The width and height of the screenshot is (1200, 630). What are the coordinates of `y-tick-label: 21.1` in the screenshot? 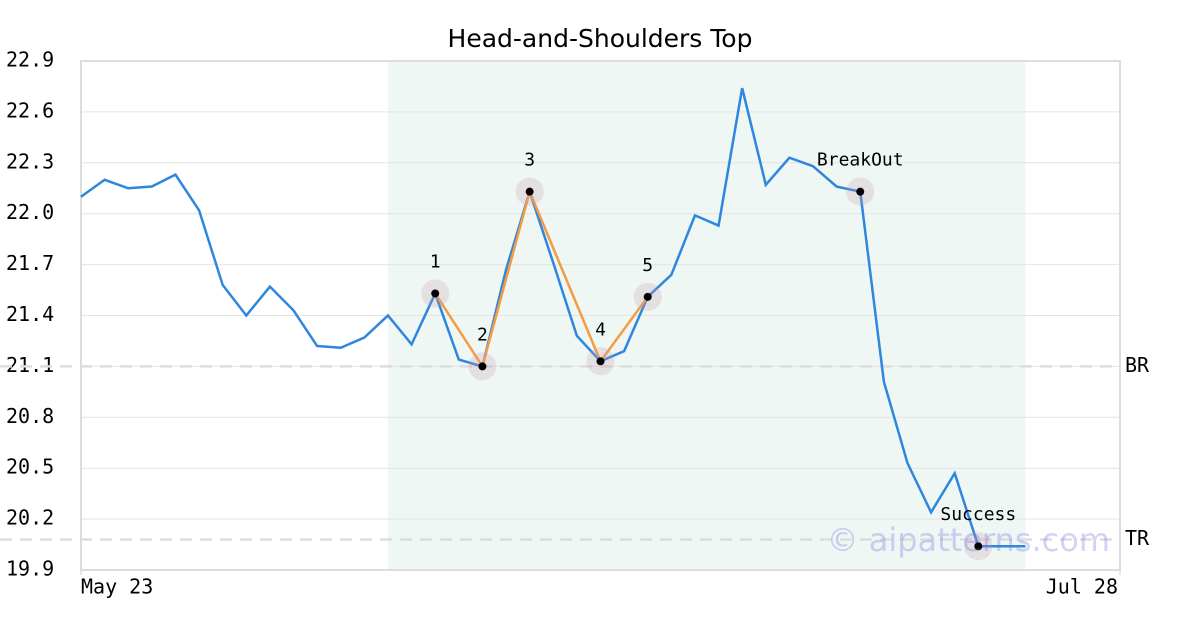 It's located at (30, 365).